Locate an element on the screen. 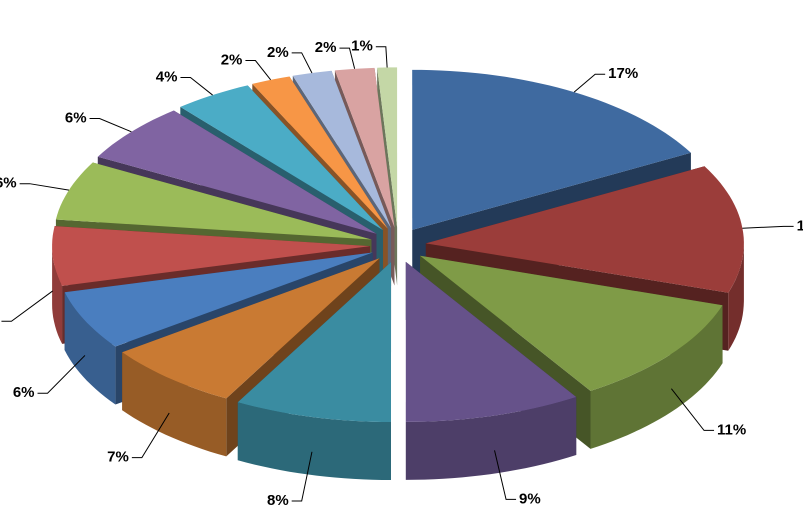 Image resolution: width=803 pixels, height=517 pixels. data-label: 13% is located at coordinates (800, 225).